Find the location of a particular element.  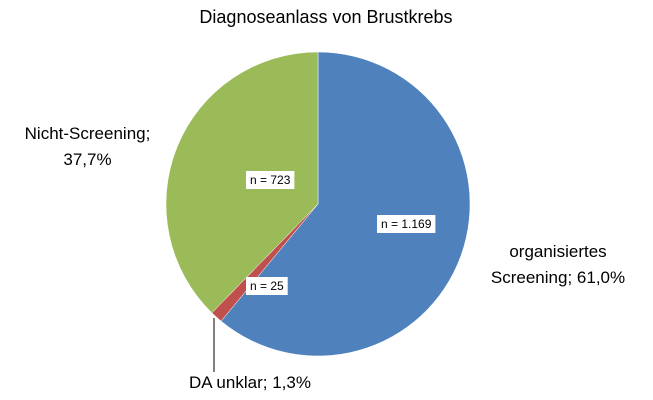

count-label-text: n = 25 is located at coordinates (267, 286).